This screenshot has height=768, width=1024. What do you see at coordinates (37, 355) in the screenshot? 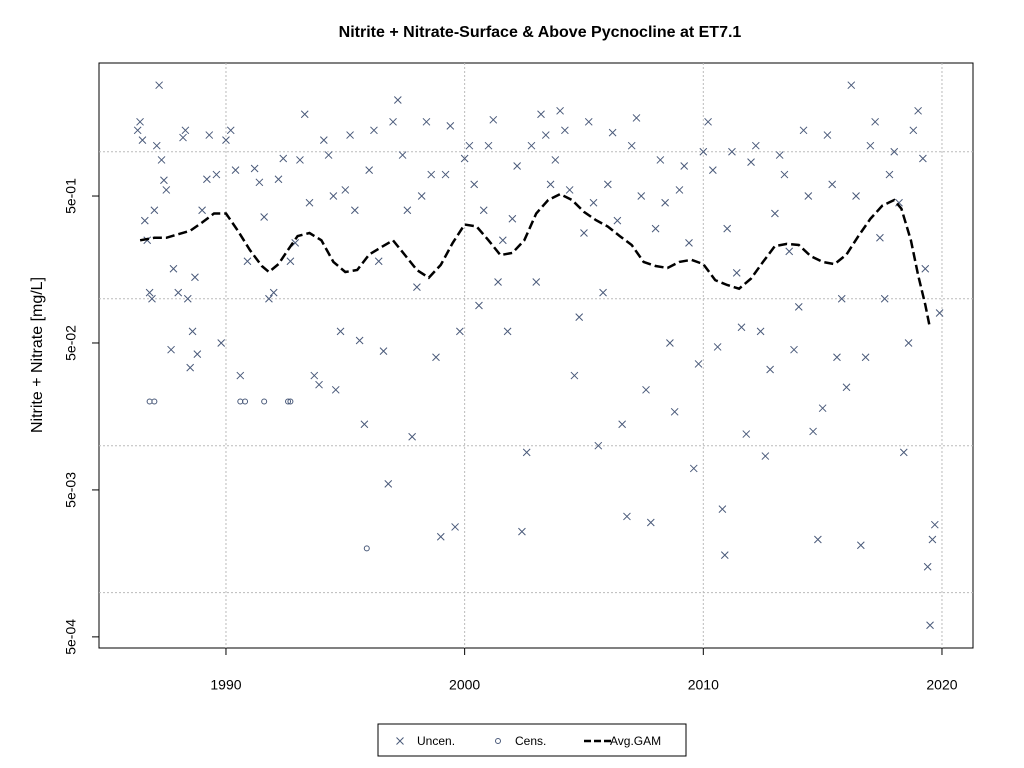
I see `y-axis-label: Nitrite + Nitrate [mg/L]` at bounding box center [37, 355].